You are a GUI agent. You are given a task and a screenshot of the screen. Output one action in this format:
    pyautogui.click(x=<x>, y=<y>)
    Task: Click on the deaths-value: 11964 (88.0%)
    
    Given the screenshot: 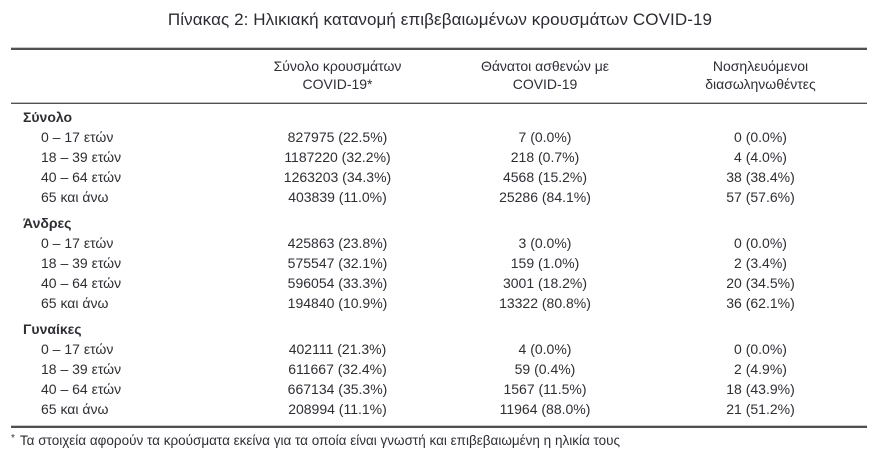 What is the action you would take?
    pyautogui.click(x=545, y=409)
    